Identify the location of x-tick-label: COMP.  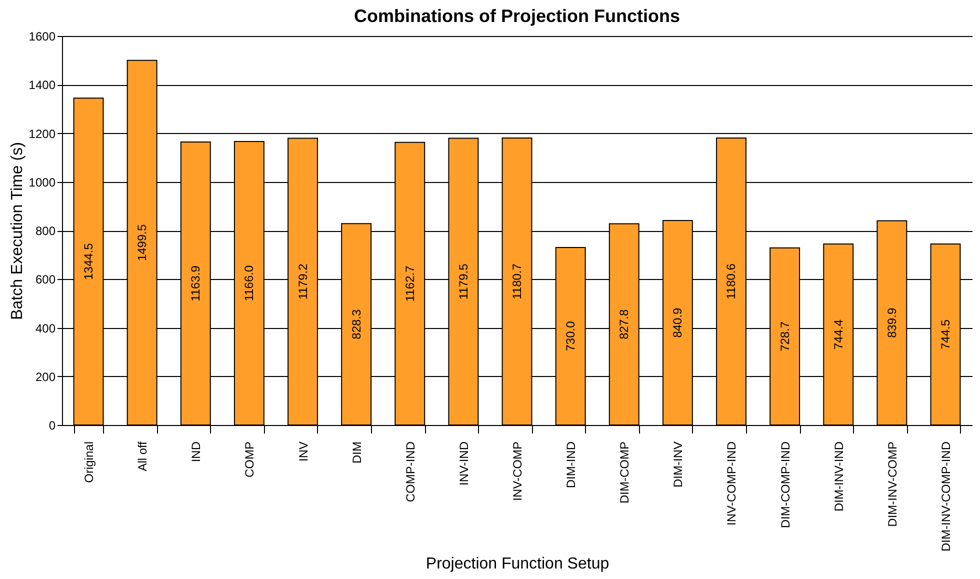
(249, 460).